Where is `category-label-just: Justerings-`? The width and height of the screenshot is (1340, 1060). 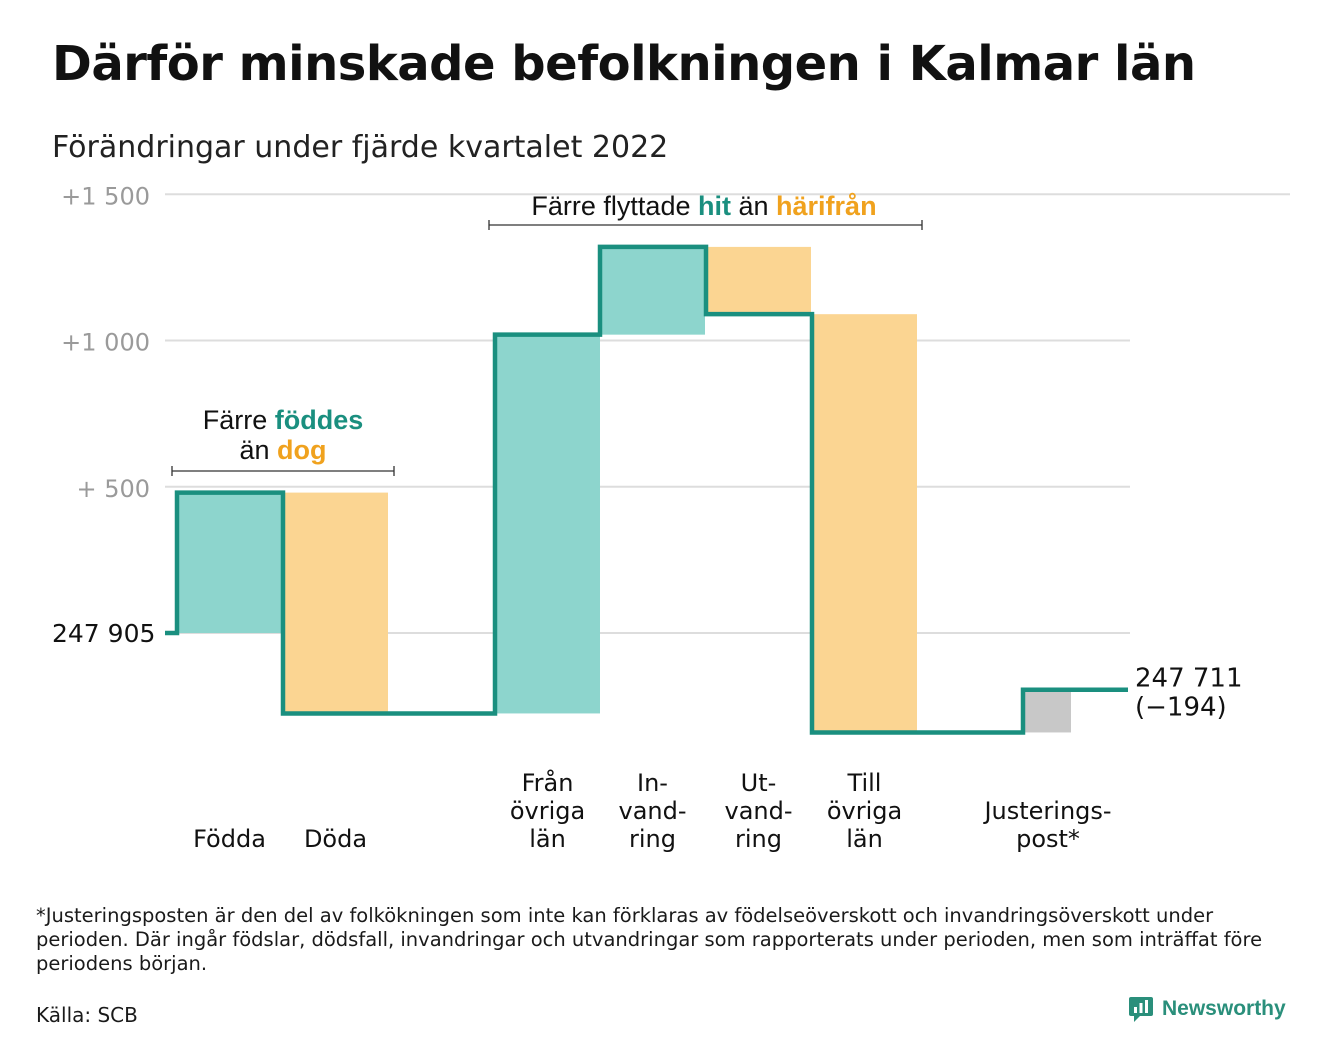 category-label-just: Justerings- is located at coordinates (1046, 811).